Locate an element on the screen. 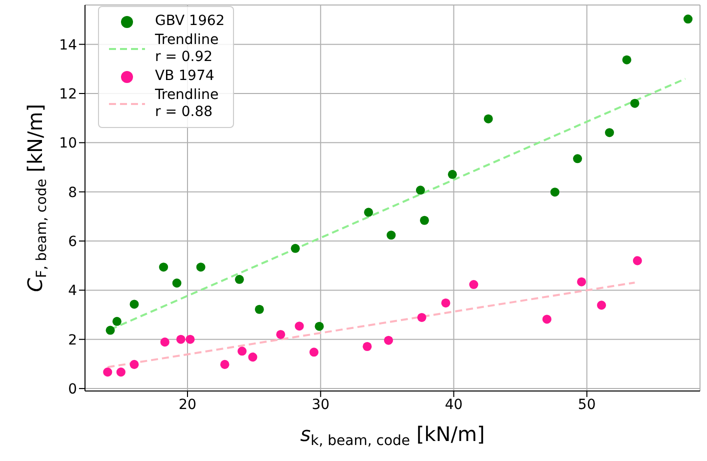 Image resolution: width=707 pixels, height=461 pixels. x-axis-title: s$_{k, beam, code}$ [kN/m] is located at coordinates (392, 435).